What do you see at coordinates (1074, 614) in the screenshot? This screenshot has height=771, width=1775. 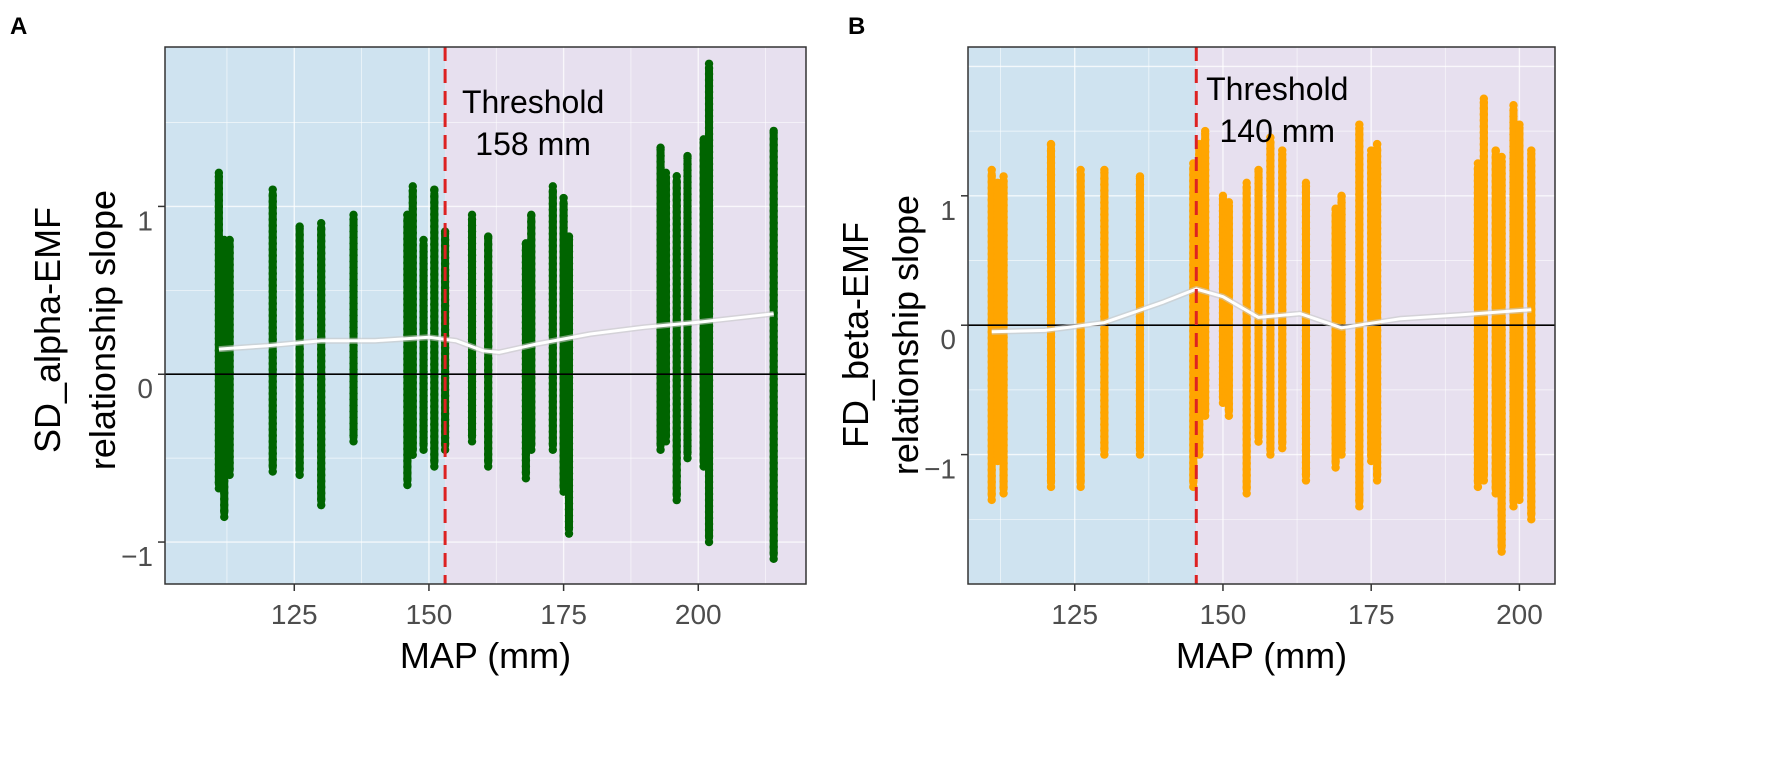 I see `x-tick-label: 125` at bounding box center [1074, 614].